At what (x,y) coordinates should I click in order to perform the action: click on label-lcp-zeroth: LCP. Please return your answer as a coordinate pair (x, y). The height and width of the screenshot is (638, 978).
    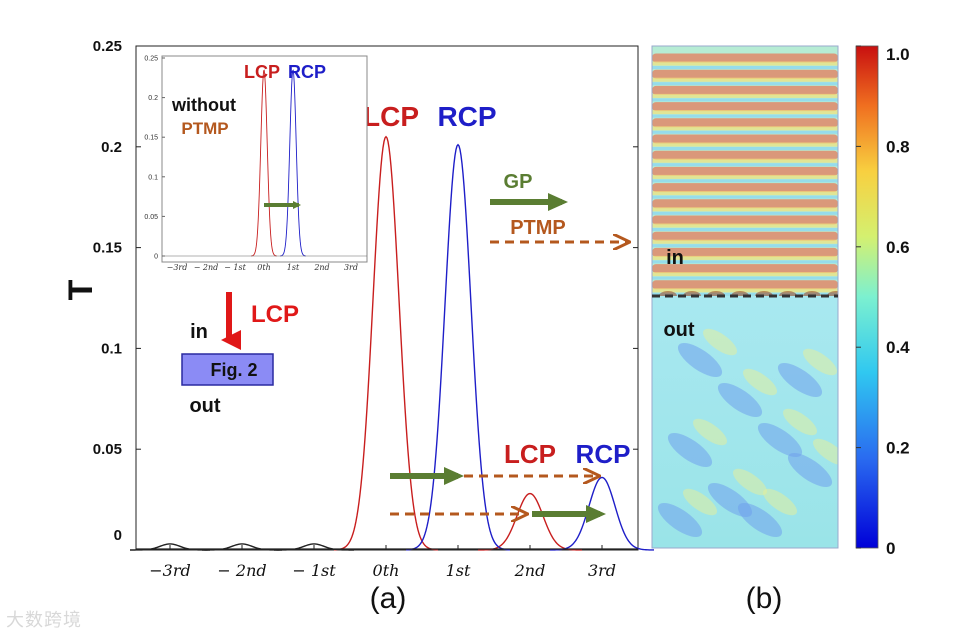
    Looking at the image, I should click on (391, 116).